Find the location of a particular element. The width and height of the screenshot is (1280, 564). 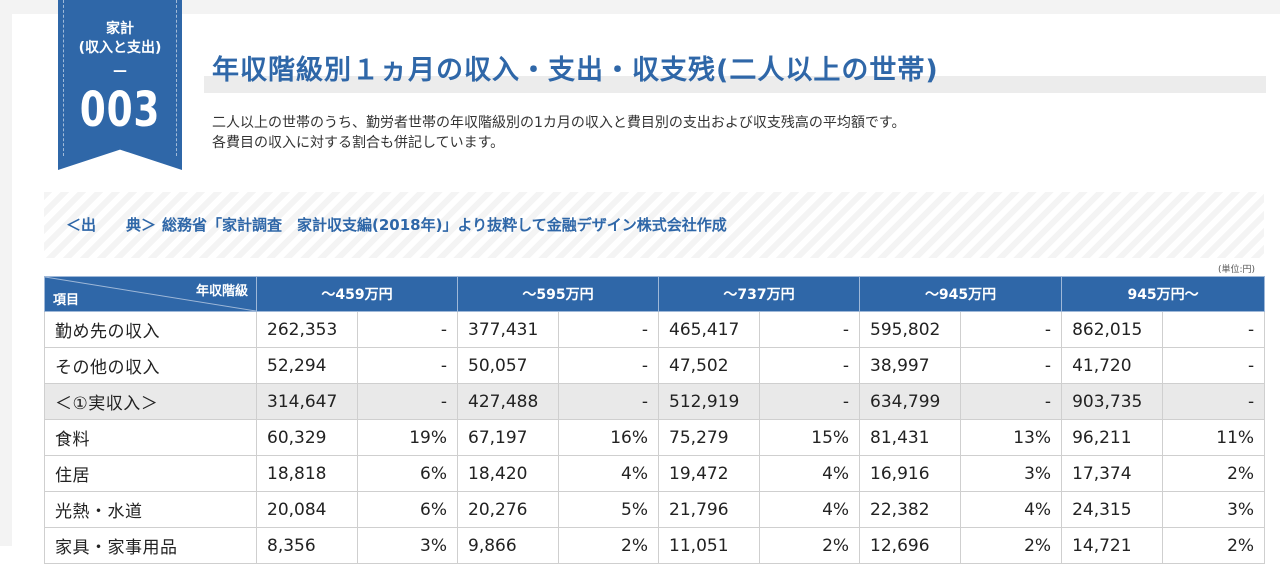

section-badge: 家計 (収入と支出) — 003 is located at coordinates (120, 85).